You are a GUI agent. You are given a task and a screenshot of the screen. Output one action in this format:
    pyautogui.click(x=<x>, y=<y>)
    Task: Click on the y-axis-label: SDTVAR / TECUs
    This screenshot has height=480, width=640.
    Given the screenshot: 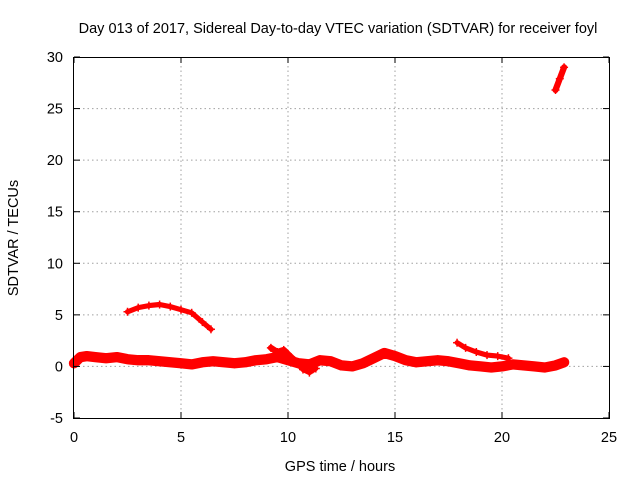 What is the action you would take?
    pyautogui.click(x=14, y=238)
    